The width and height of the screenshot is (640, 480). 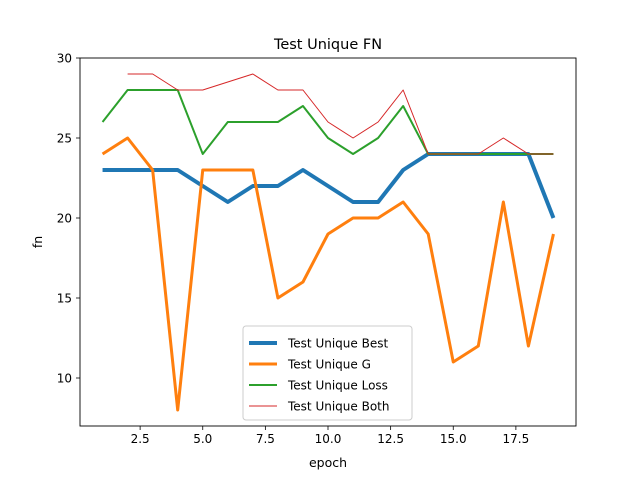 I want to click on legend-label-test-unique-best: Test Unique Best, so click(x=337, y=344).